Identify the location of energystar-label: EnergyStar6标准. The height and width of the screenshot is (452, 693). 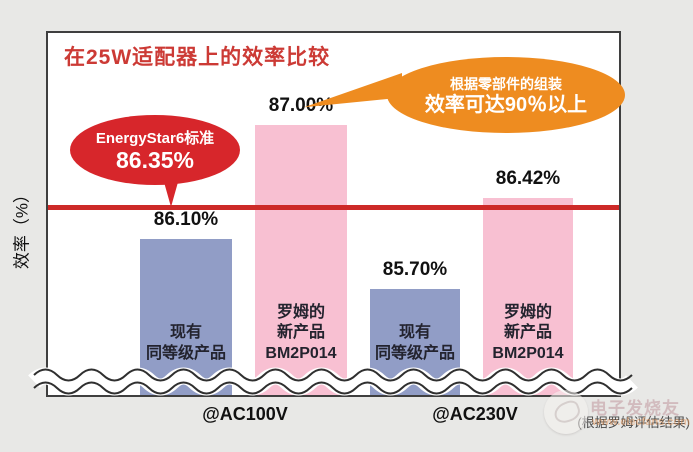
(155, 139).